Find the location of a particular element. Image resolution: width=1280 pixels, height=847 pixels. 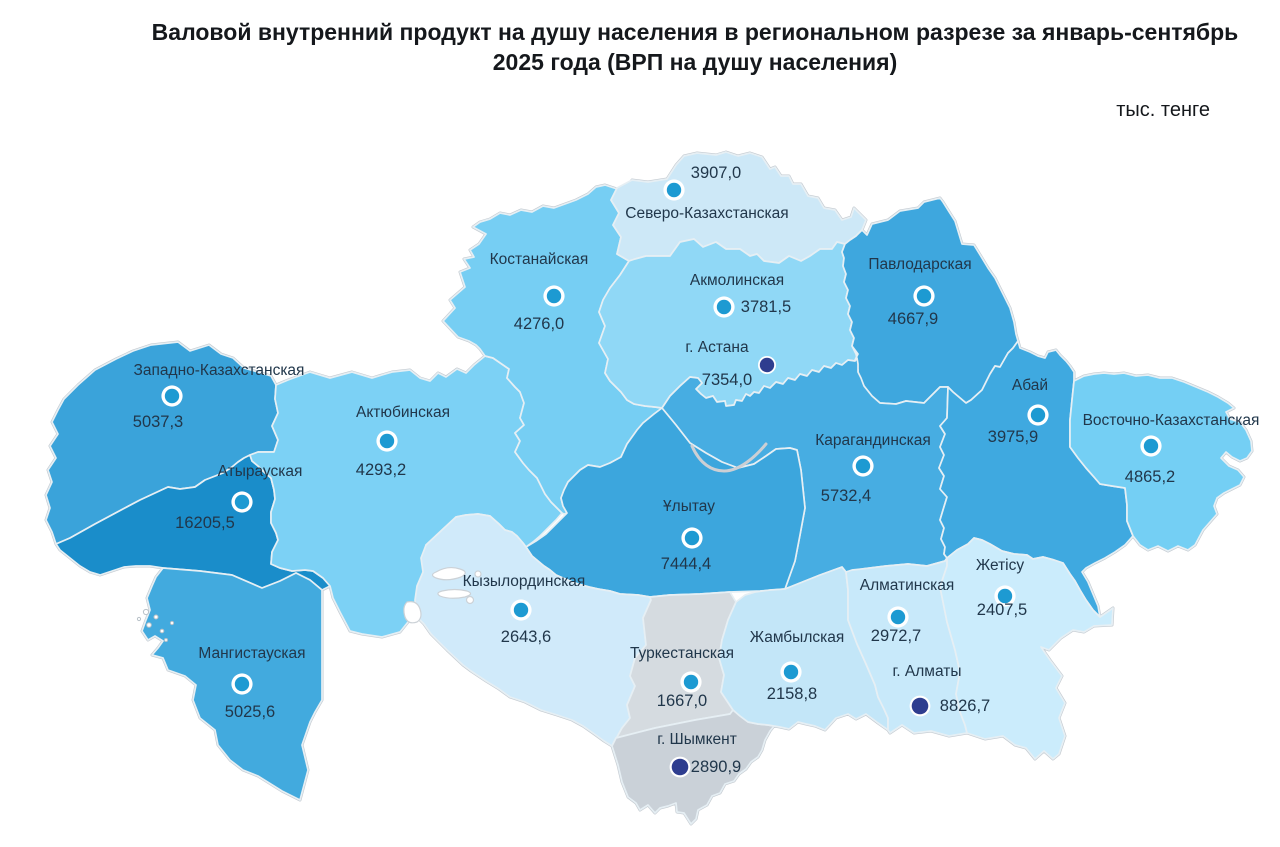

svg-text: 4667,9 is located at coordinates (913, 319).